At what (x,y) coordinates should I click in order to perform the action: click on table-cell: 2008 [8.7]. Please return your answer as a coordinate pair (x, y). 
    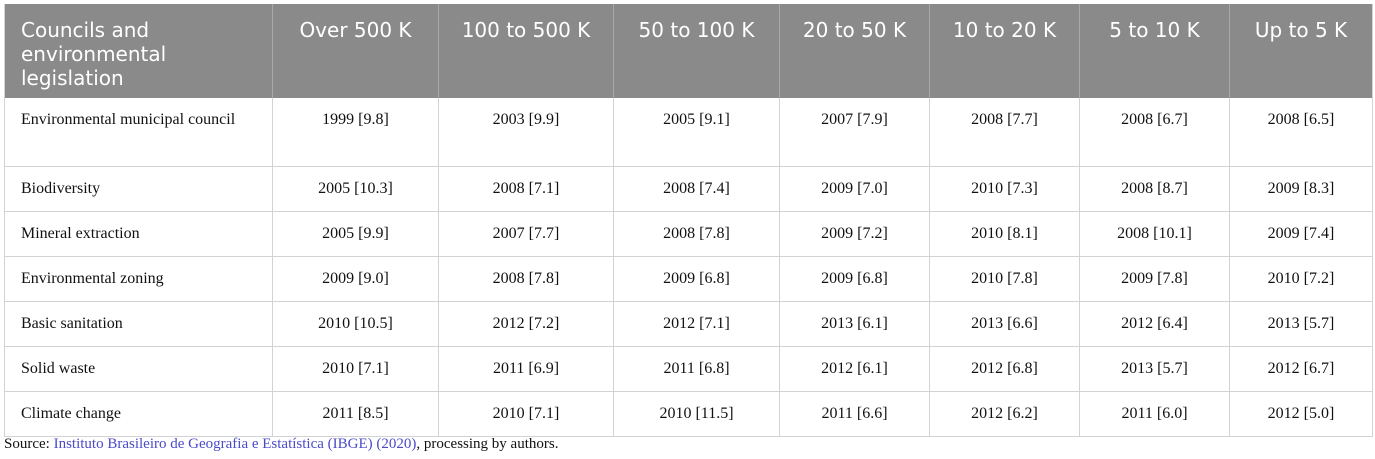
    Looking at the image, I should click on (1154, 189).